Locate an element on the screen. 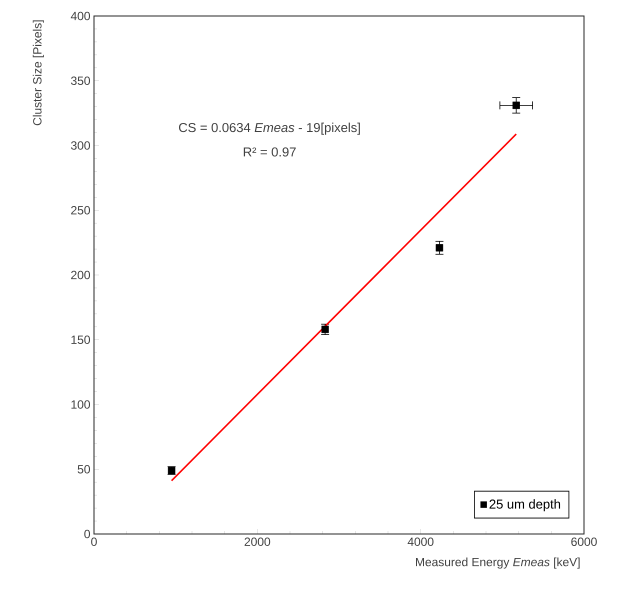 Image resolution: width=617 pixels, height=608 pixels. x-tick-label: 0 is located at coordinates (94, 542).